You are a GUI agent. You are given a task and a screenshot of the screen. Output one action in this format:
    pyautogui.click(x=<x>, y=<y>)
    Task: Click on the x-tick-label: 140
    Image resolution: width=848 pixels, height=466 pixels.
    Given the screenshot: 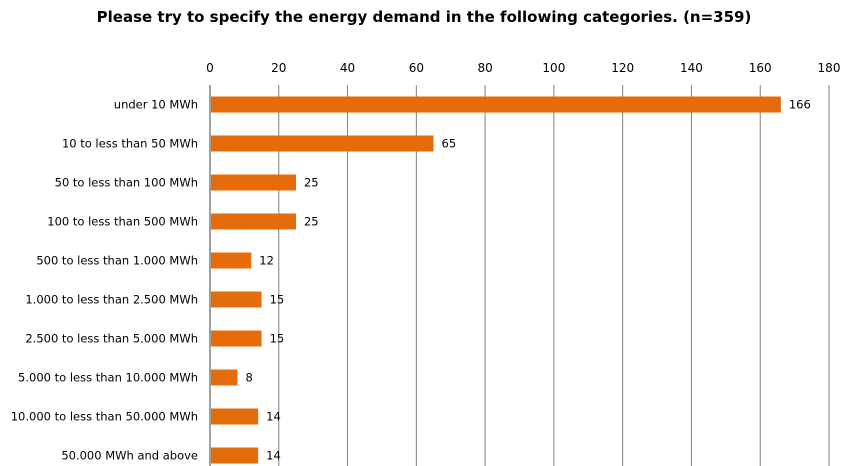 What is the action you would take?
    pyautogui.click(x=691, y=68)
    